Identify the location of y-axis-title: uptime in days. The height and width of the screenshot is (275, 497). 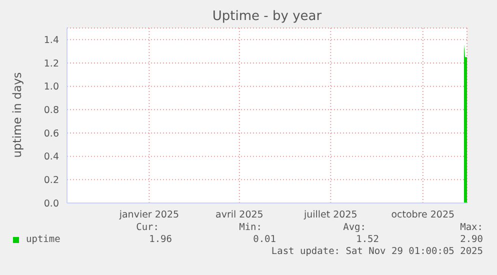
(17, 115).